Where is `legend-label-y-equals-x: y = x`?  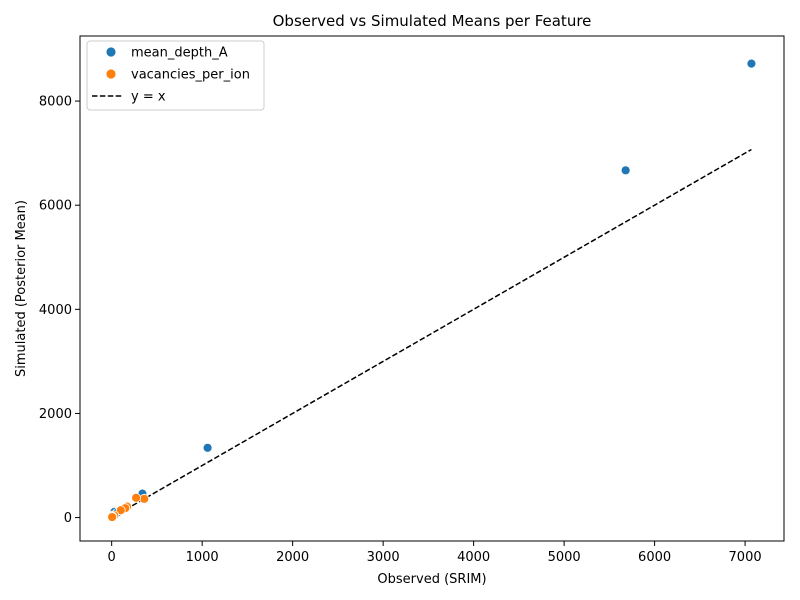
legend-label-y-equals-x: y = x is located at coordinates (148, 97).